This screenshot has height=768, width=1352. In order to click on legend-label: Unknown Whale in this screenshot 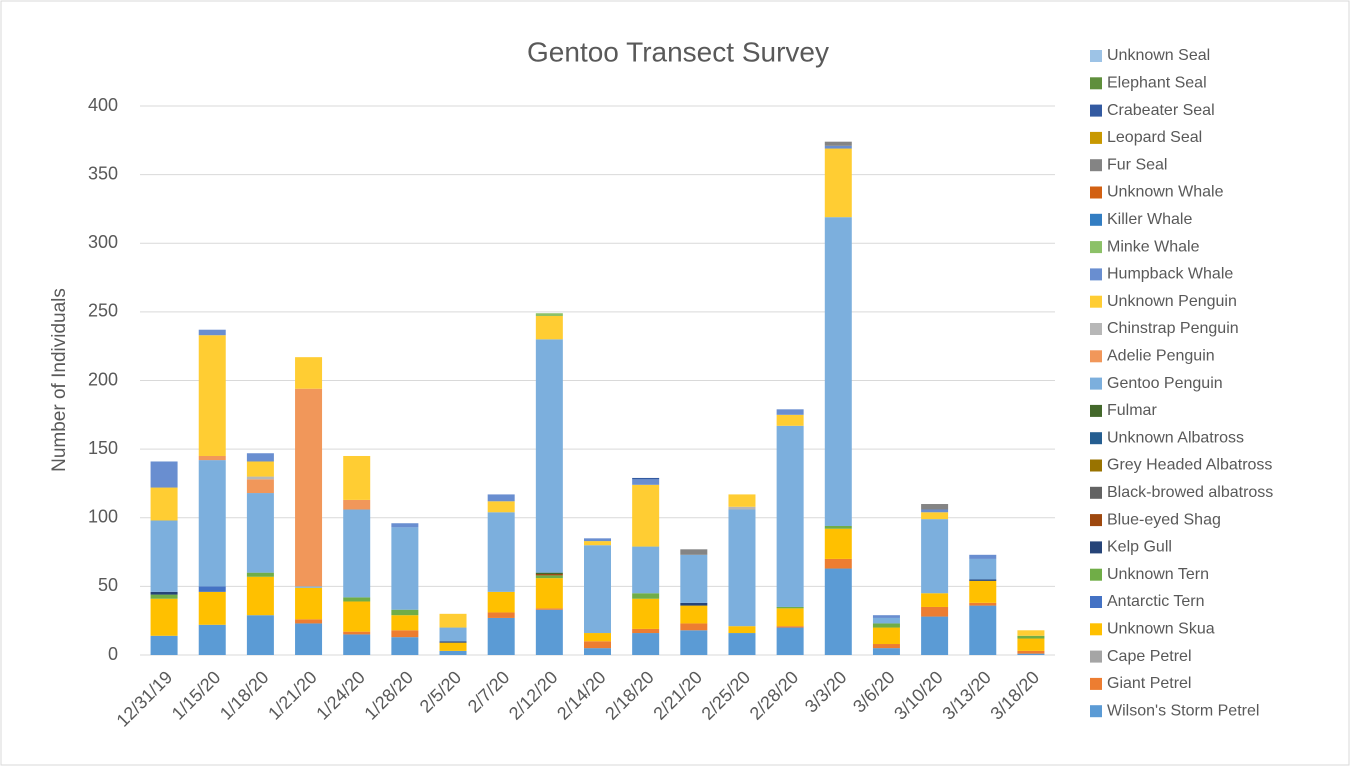, I will do `click(1165, 192)`.